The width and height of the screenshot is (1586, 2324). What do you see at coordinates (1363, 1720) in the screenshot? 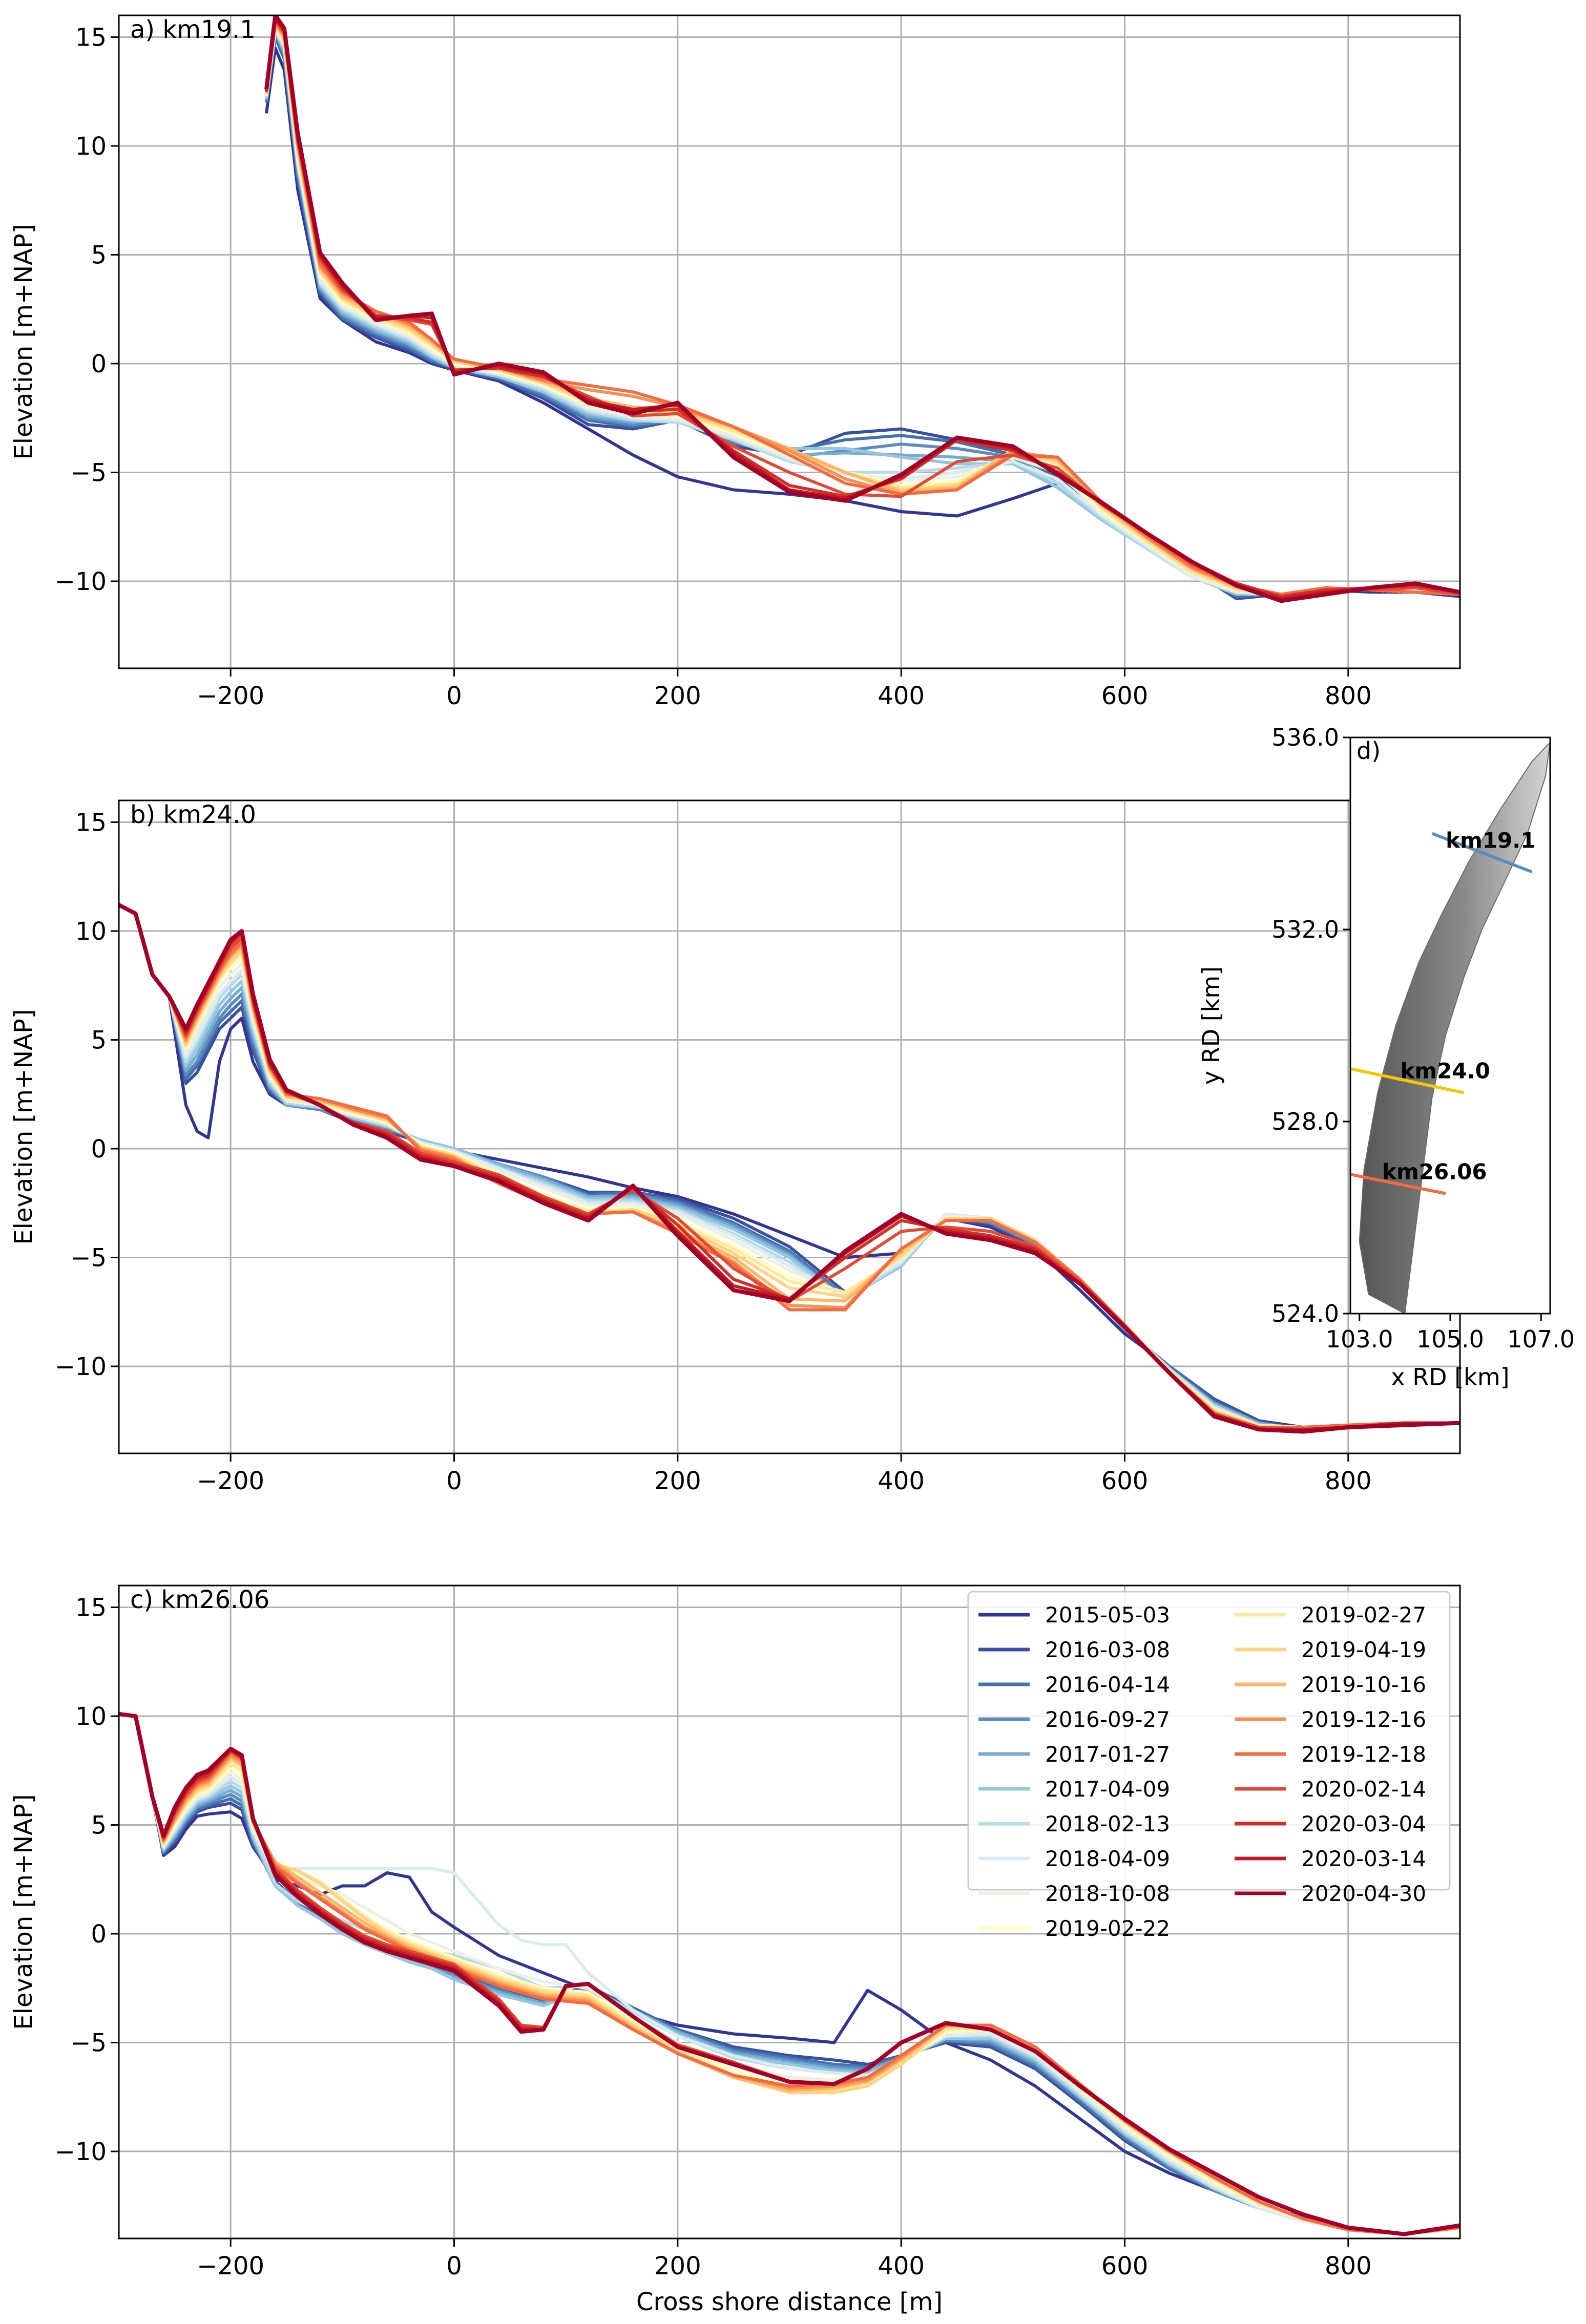
I see `legend-label: 2019-12-16` at bounding box center [1363, 1720].